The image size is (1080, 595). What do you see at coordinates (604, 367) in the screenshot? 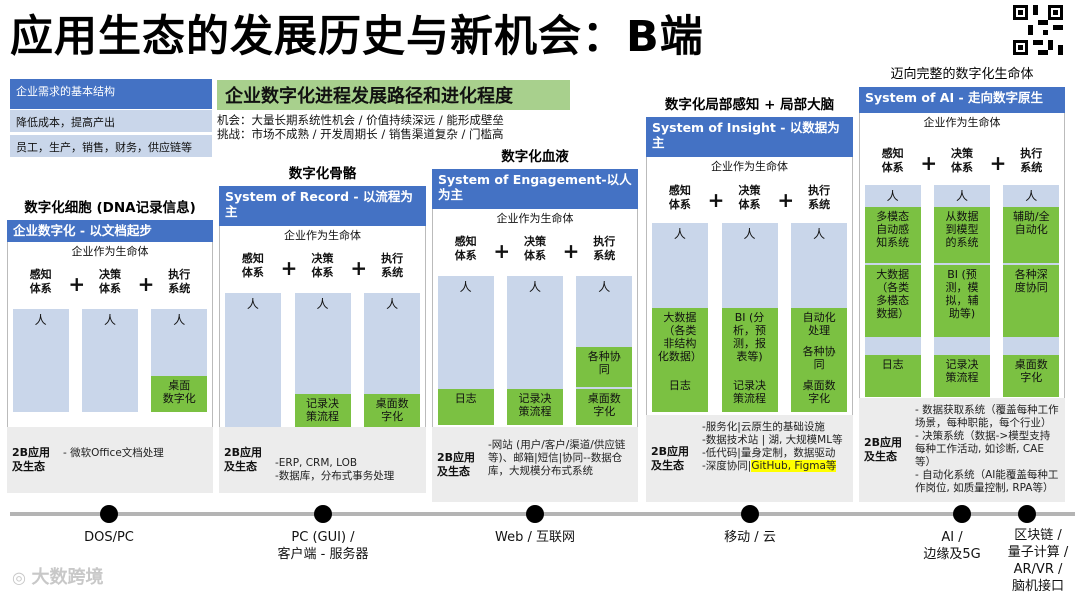
I see `execute-top-cell: 各种协 同` at bounding box center [604, 367].